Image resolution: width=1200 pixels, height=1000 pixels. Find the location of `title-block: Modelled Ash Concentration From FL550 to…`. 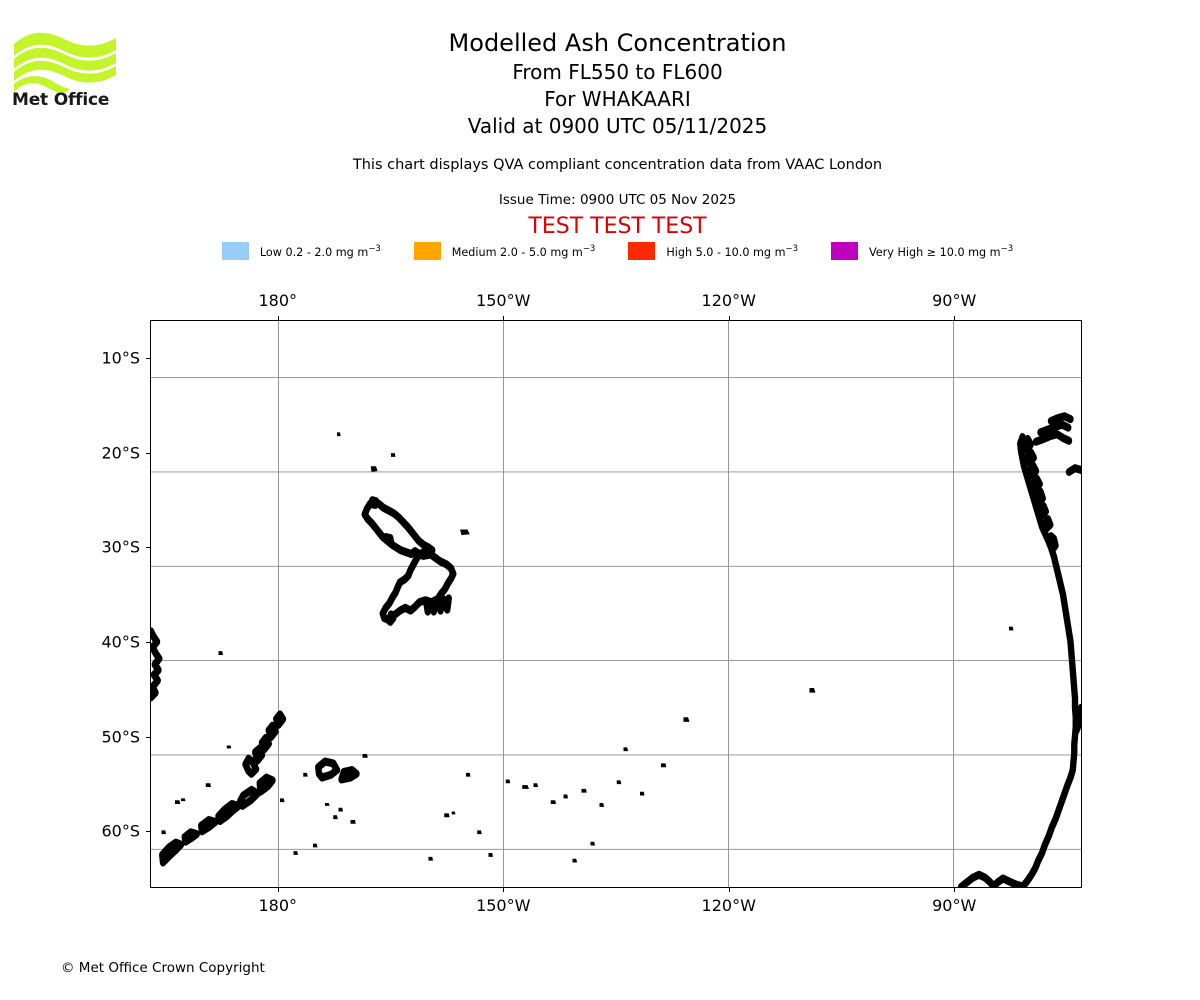

title-block: Modelled Ash Concentration From FL550 to… is located at coordinates (617, 84).